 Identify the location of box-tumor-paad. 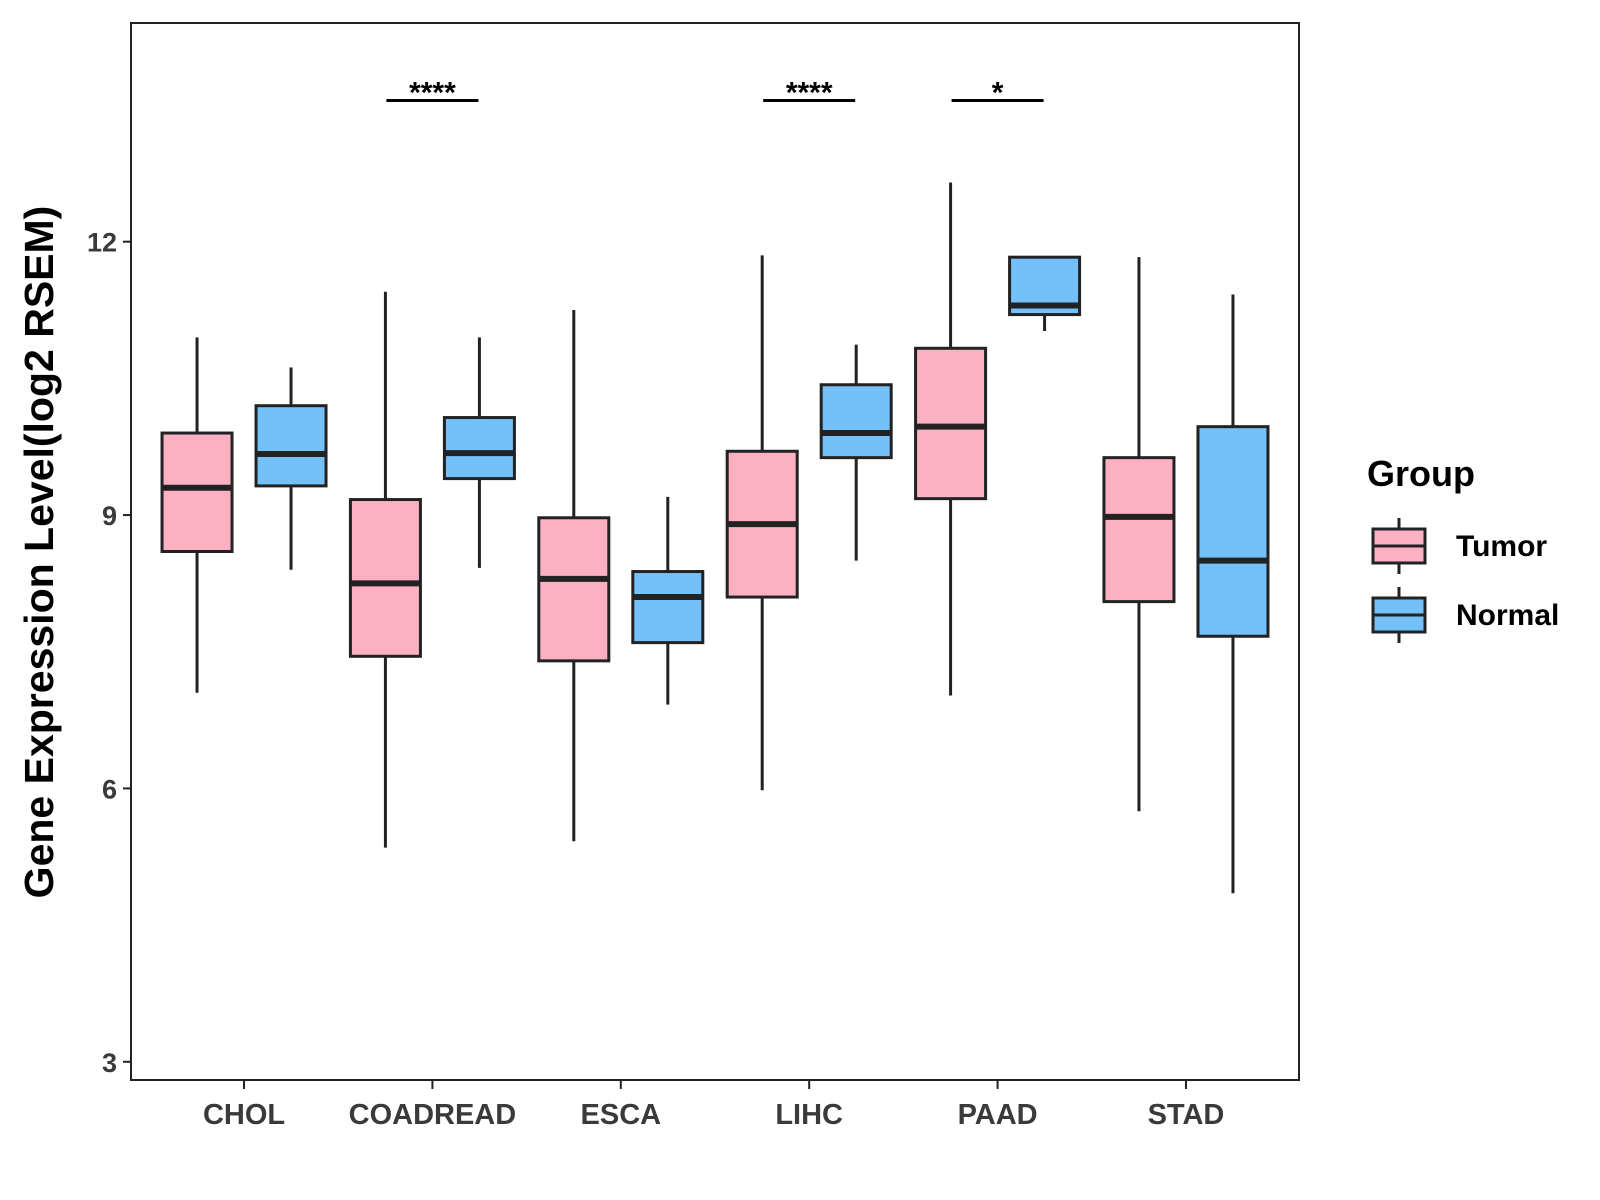
(951, 439).